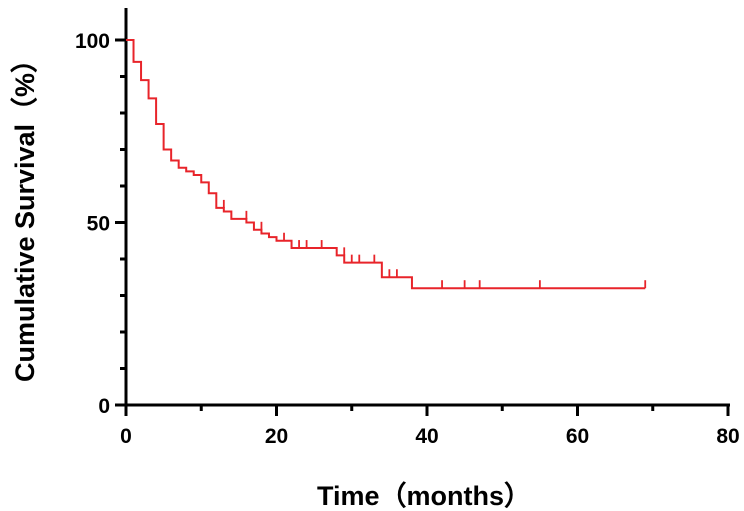 The width and height of the screenshot is (744, 511). What do you see at coordinates (25, 214) in the screenshot?
I see `y-axis-title: Cumulative Survival（%）` at bounding box center [25, 214].